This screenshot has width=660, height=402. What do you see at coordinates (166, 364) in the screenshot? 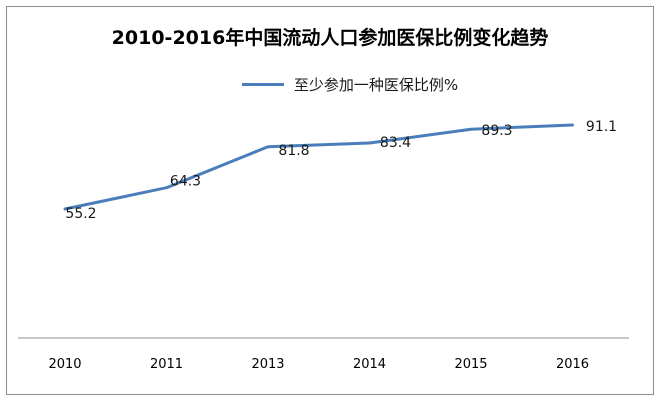
I see `x-tick-label: 2011` at bounding box center [166, 364].